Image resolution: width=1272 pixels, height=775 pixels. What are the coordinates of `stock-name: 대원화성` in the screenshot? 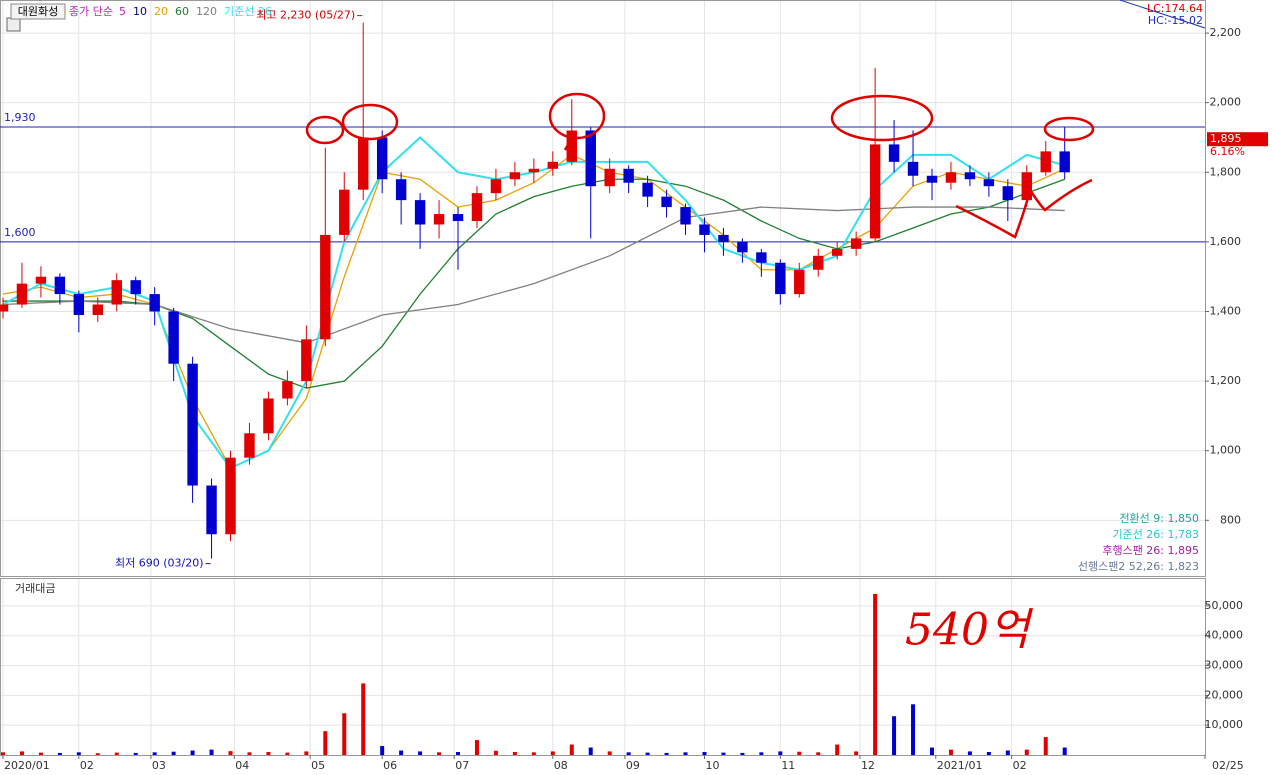 It's located at (38, 11).